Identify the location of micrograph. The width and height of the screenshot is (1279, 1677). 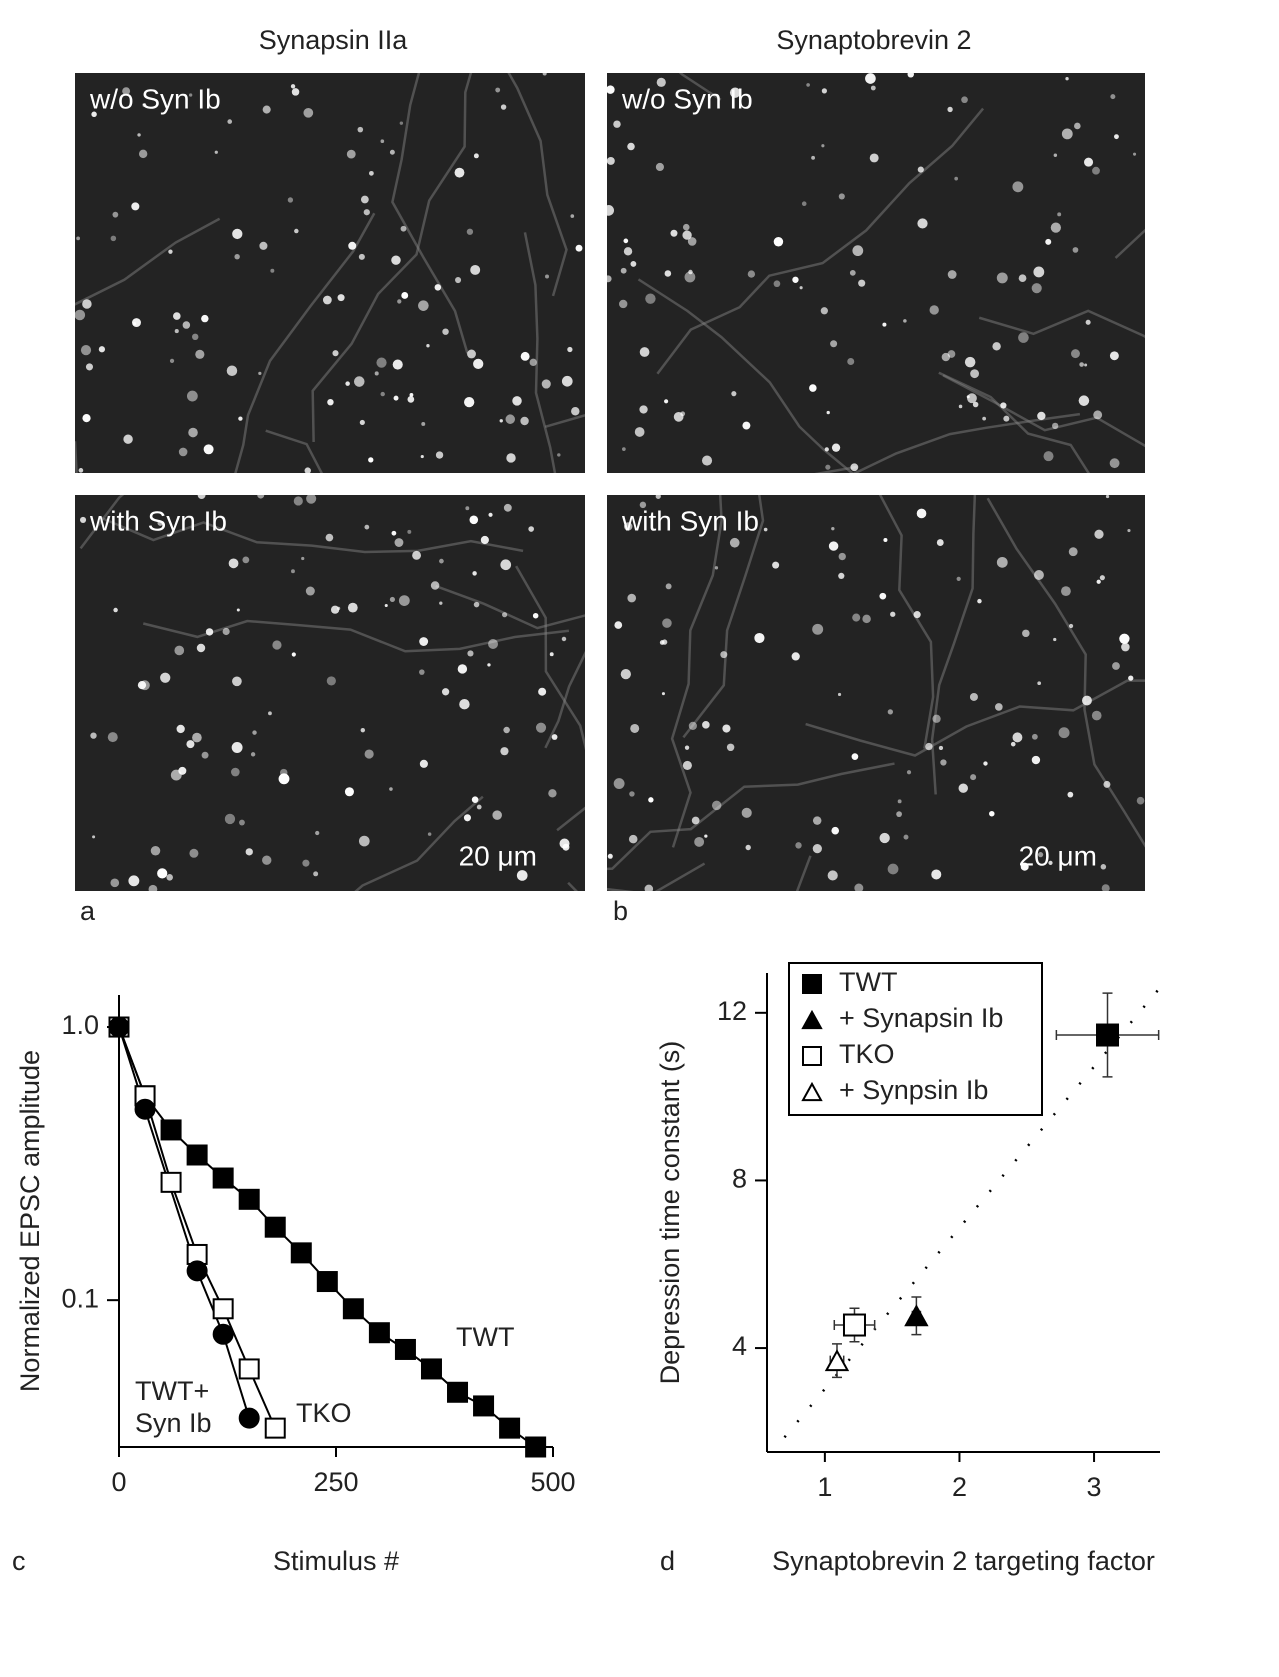
(876, 273).